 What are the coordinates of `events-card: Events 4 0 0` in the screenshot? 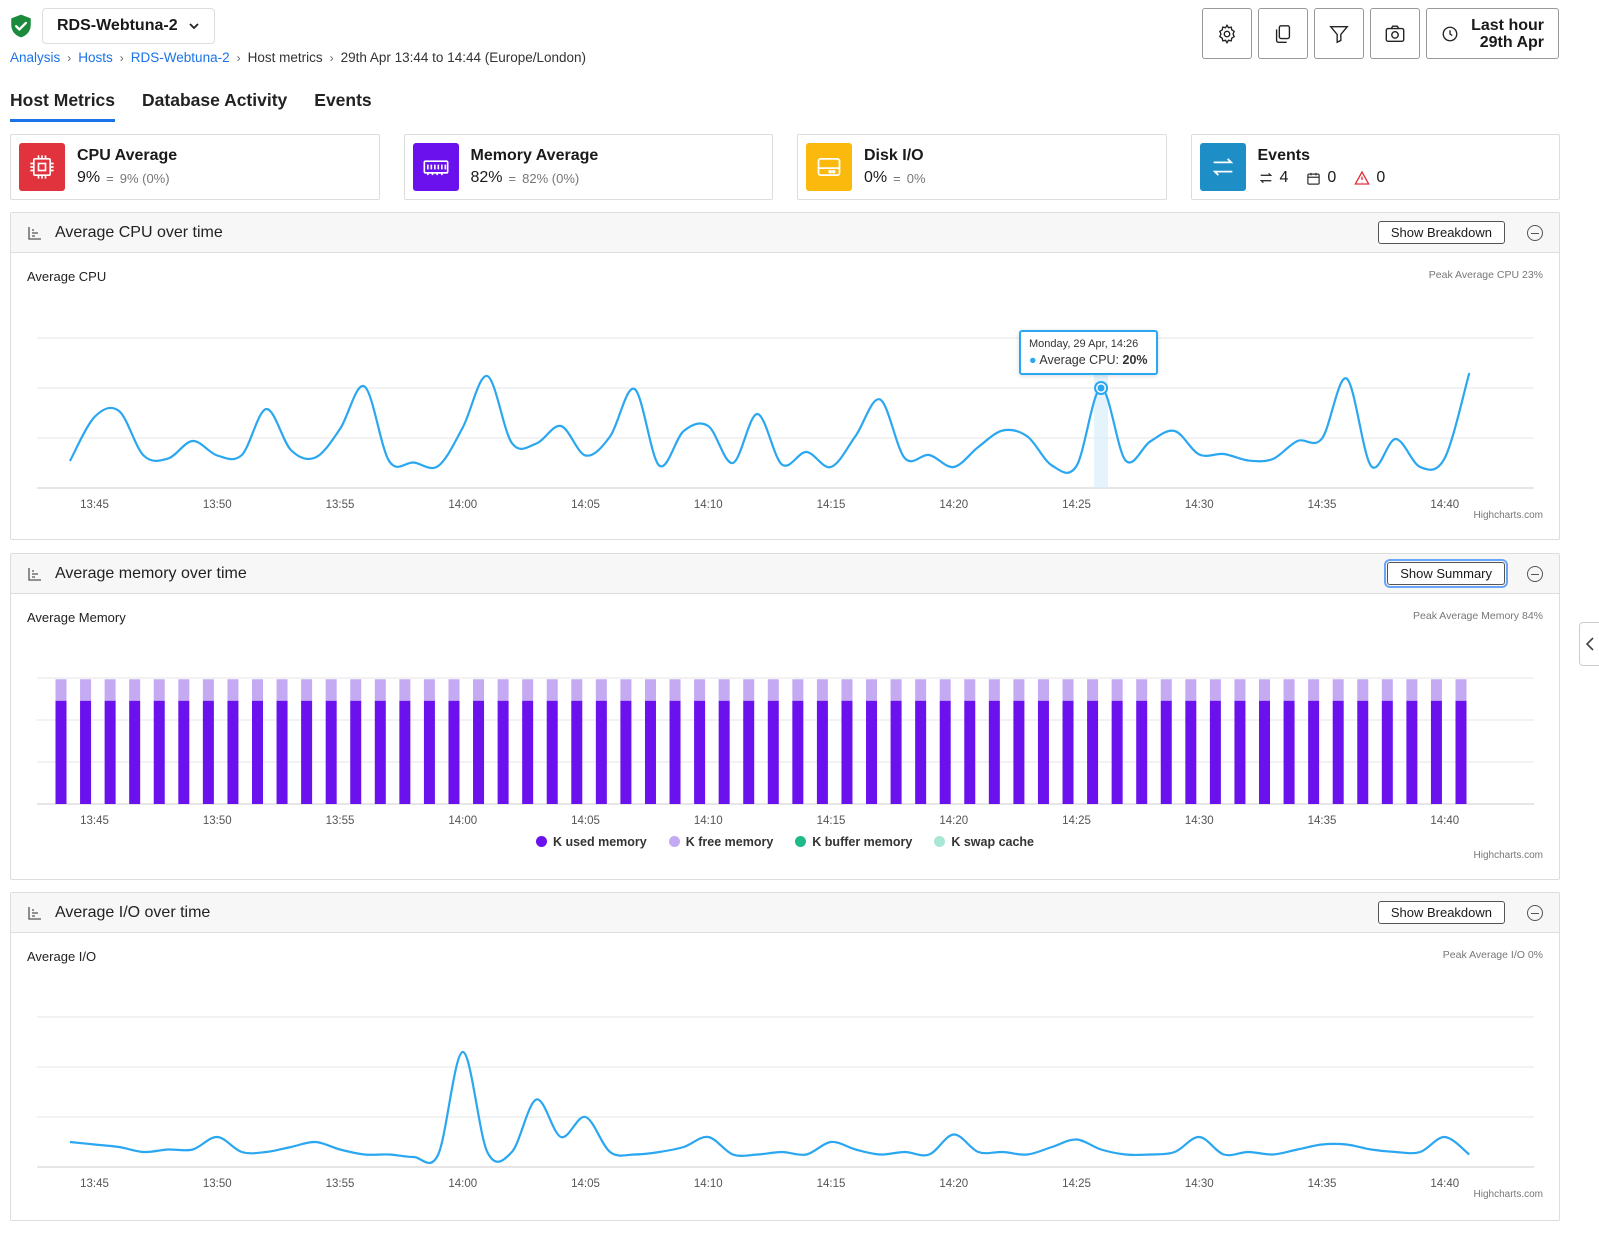 It's located at (1375, 167).